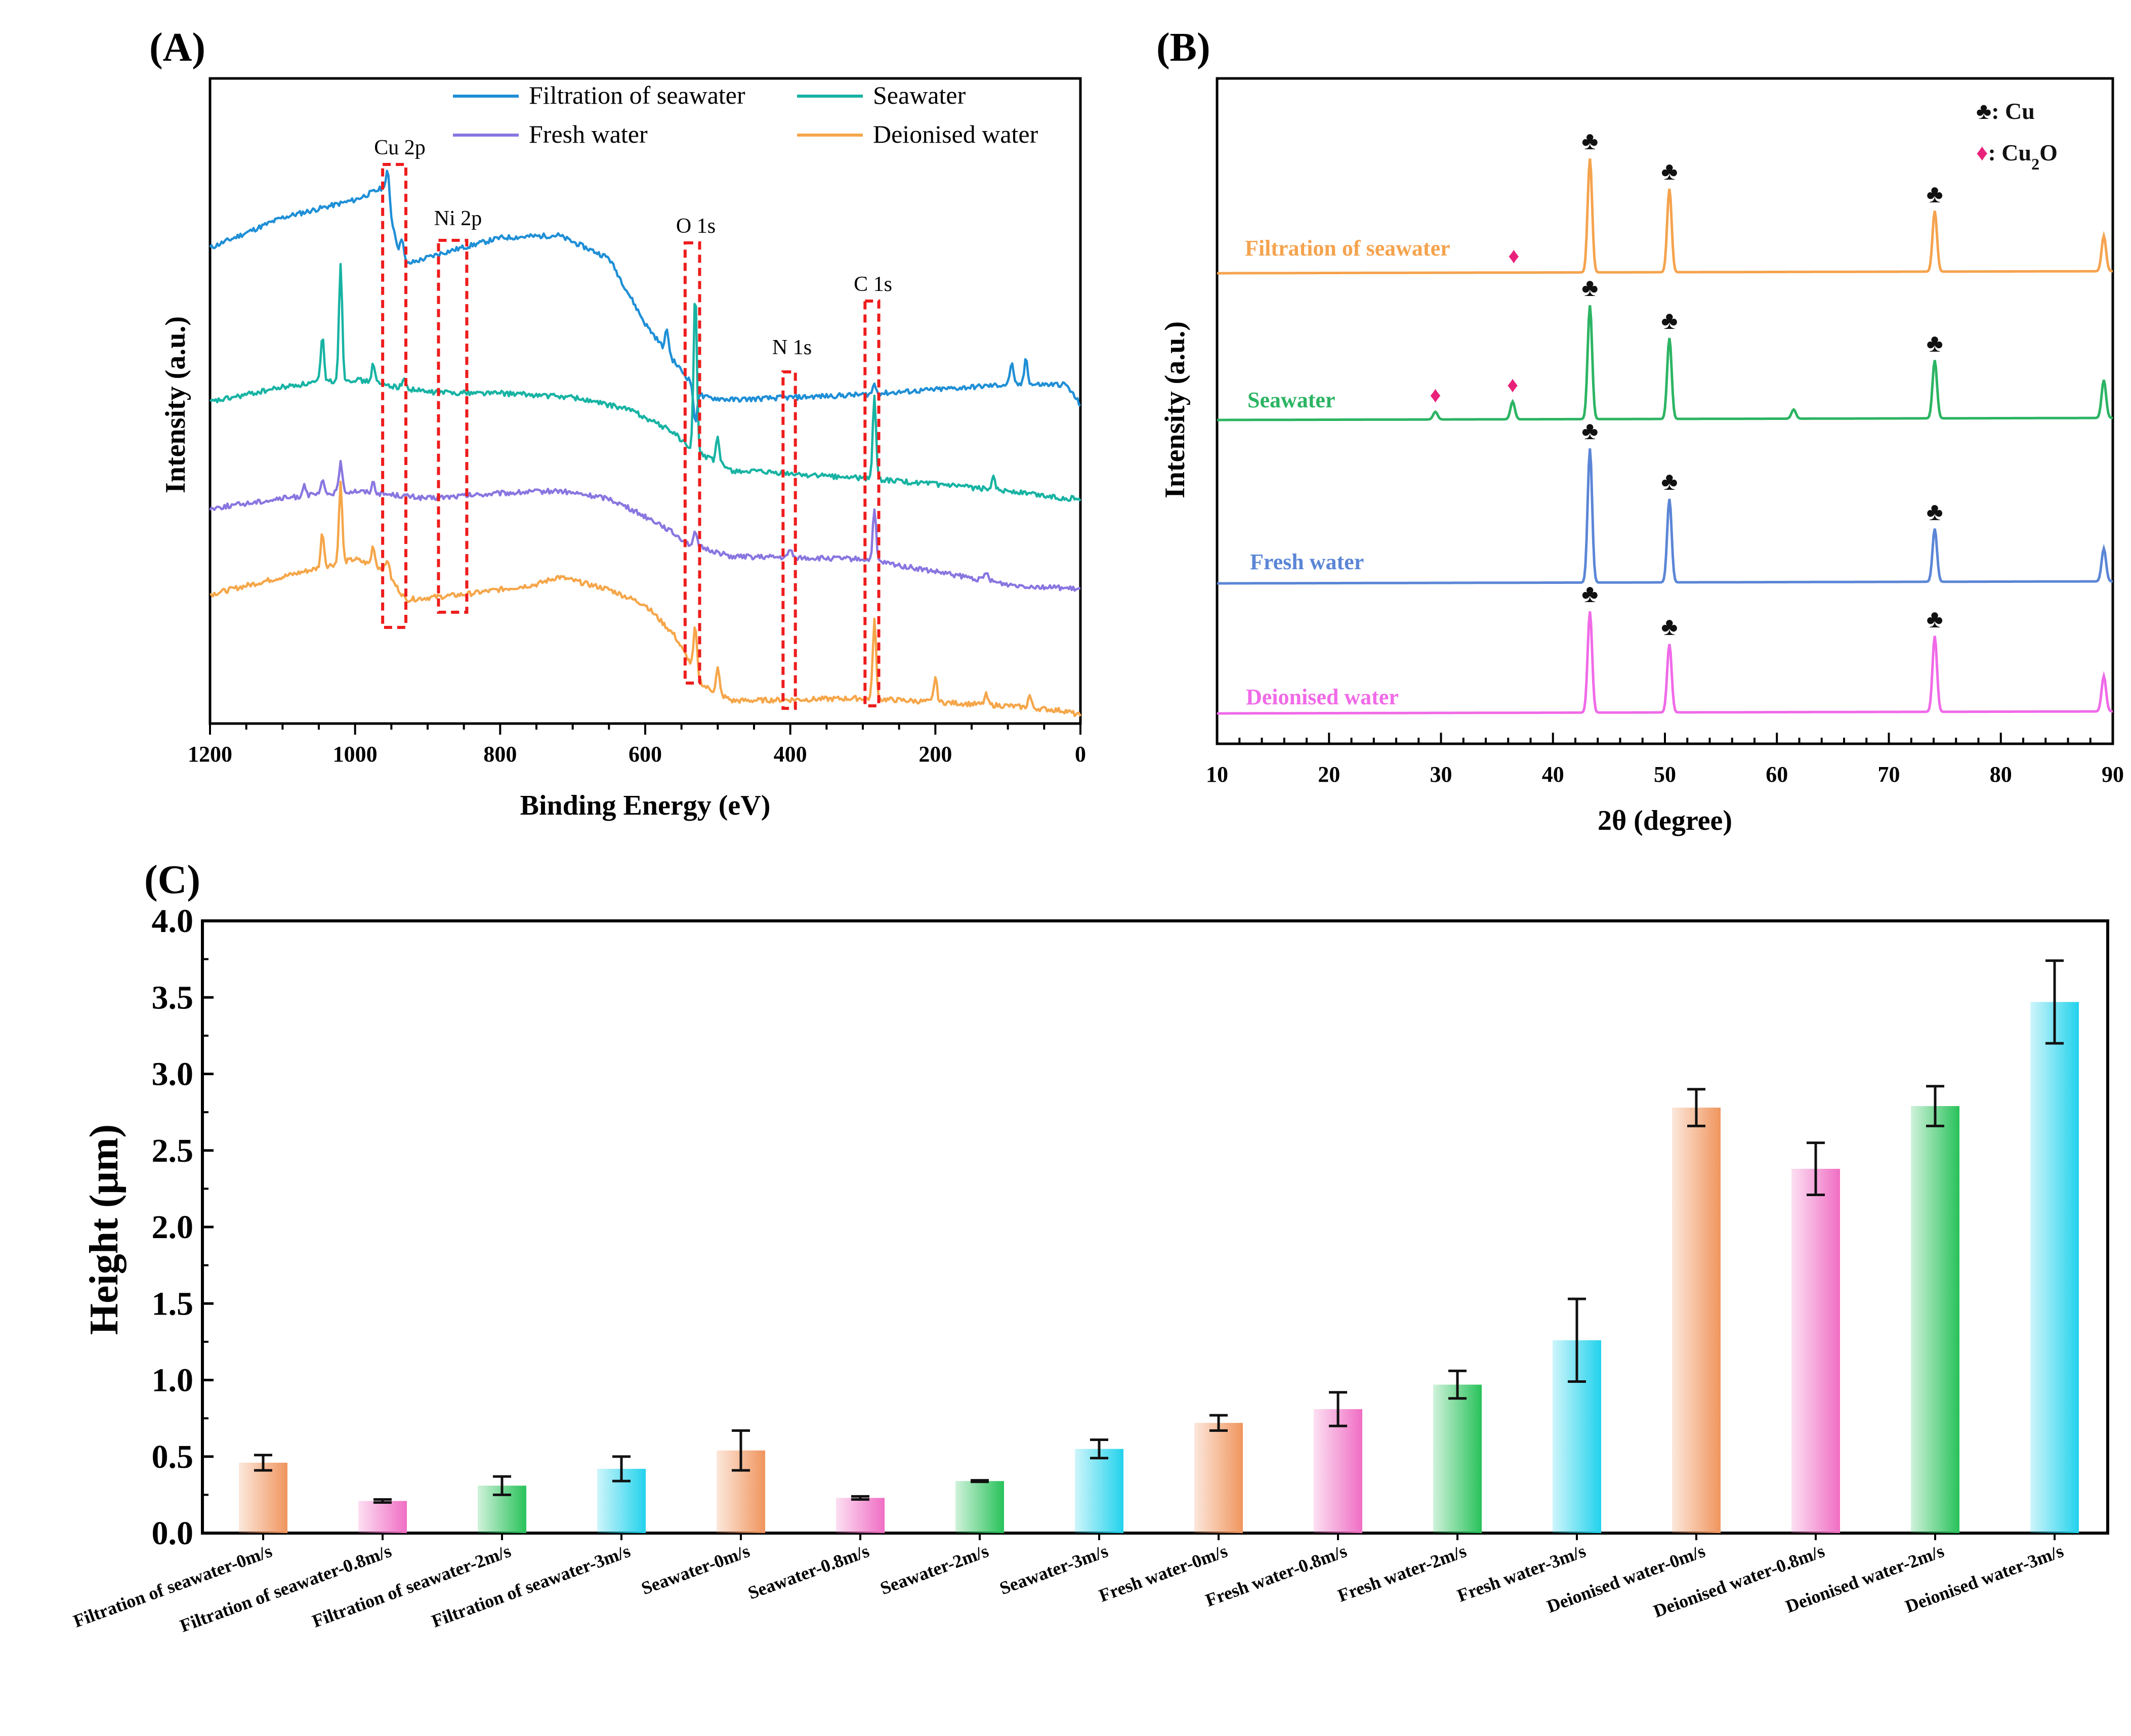 This screenshot has width=2131, height=1736. What do you see at coordinates (400, 147) in the screenshot?
I see `panel-a-annotation-label: Cu 2p` at bounding box center [400, 147].